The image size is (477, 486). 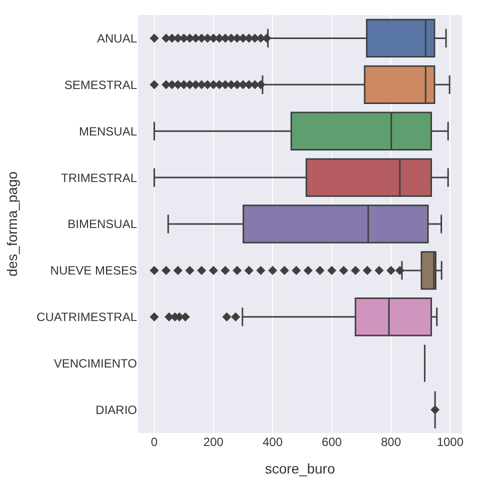 I want to click on y-tick-label: DIARIO, so click(x=116, y=409).